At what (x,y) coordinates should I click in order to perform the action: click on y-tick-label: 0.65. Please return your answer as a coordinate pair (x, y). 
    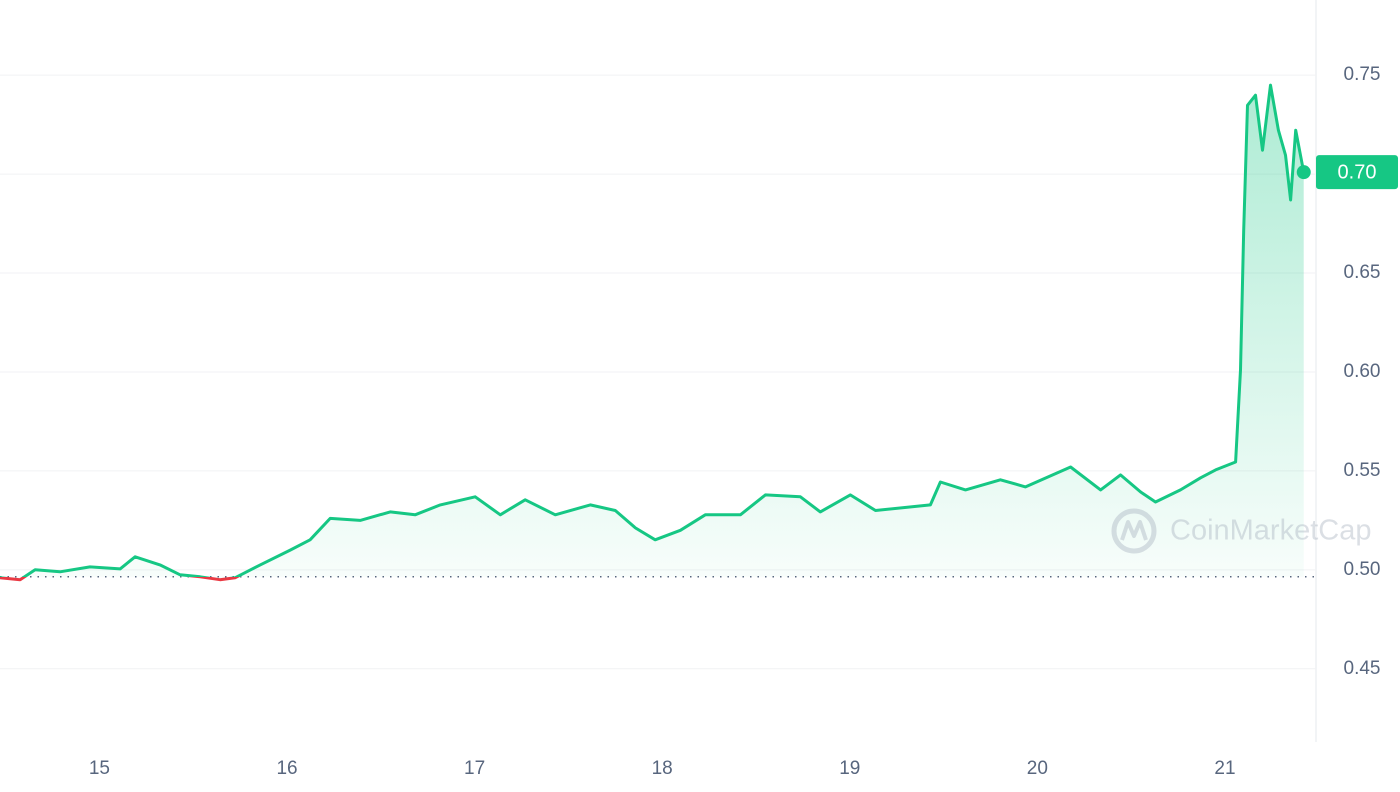
    Looking at the image, I should click on (1362, 272).